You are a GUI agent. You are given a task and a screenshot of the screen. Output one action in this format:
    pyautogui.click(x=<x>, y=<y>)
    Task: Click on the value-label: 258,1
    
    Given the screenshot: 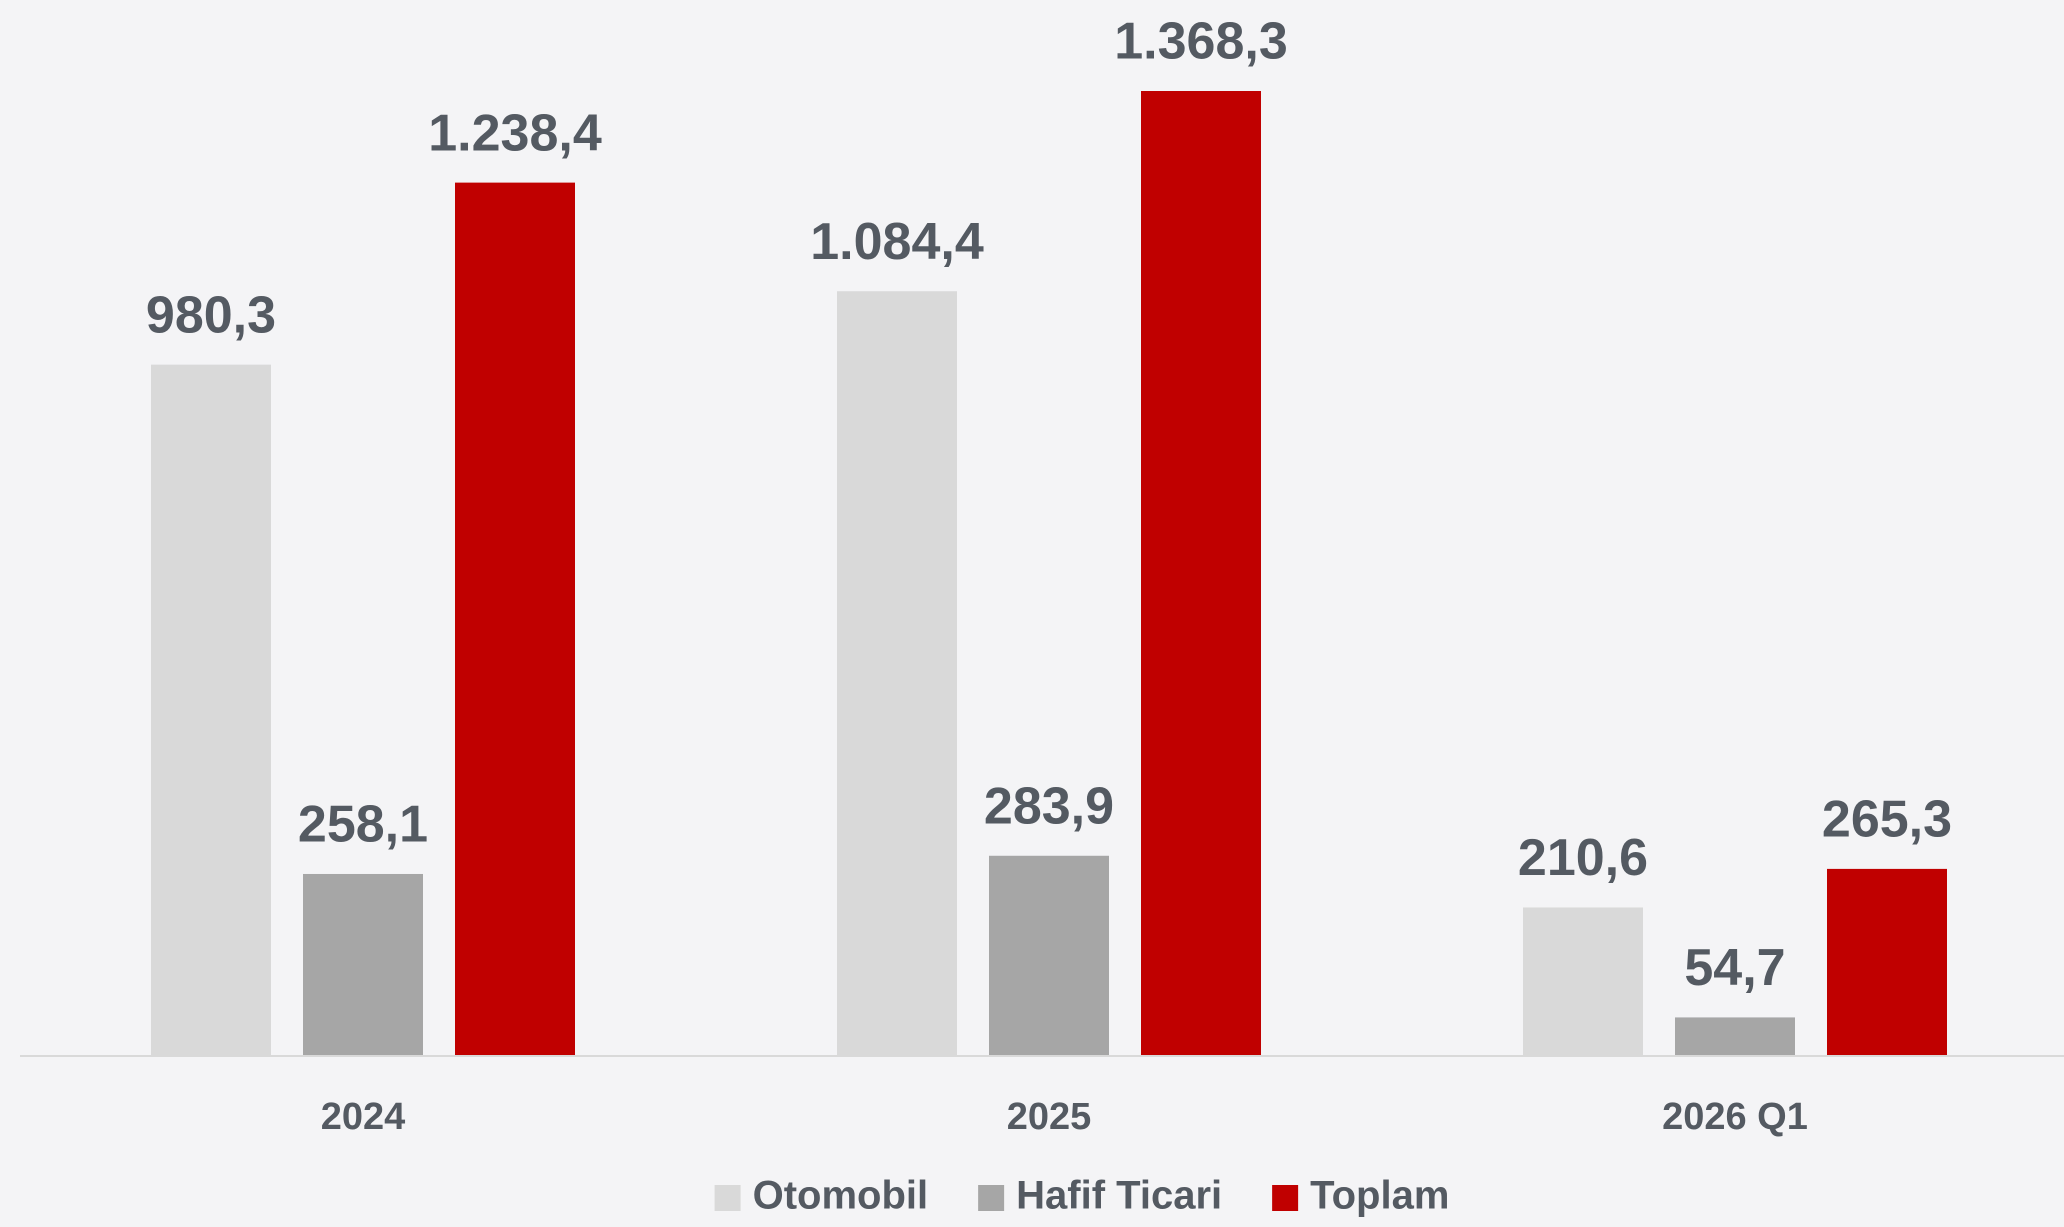 What is the action you would take?
    pyautogui.click(x=363, y=825)
    